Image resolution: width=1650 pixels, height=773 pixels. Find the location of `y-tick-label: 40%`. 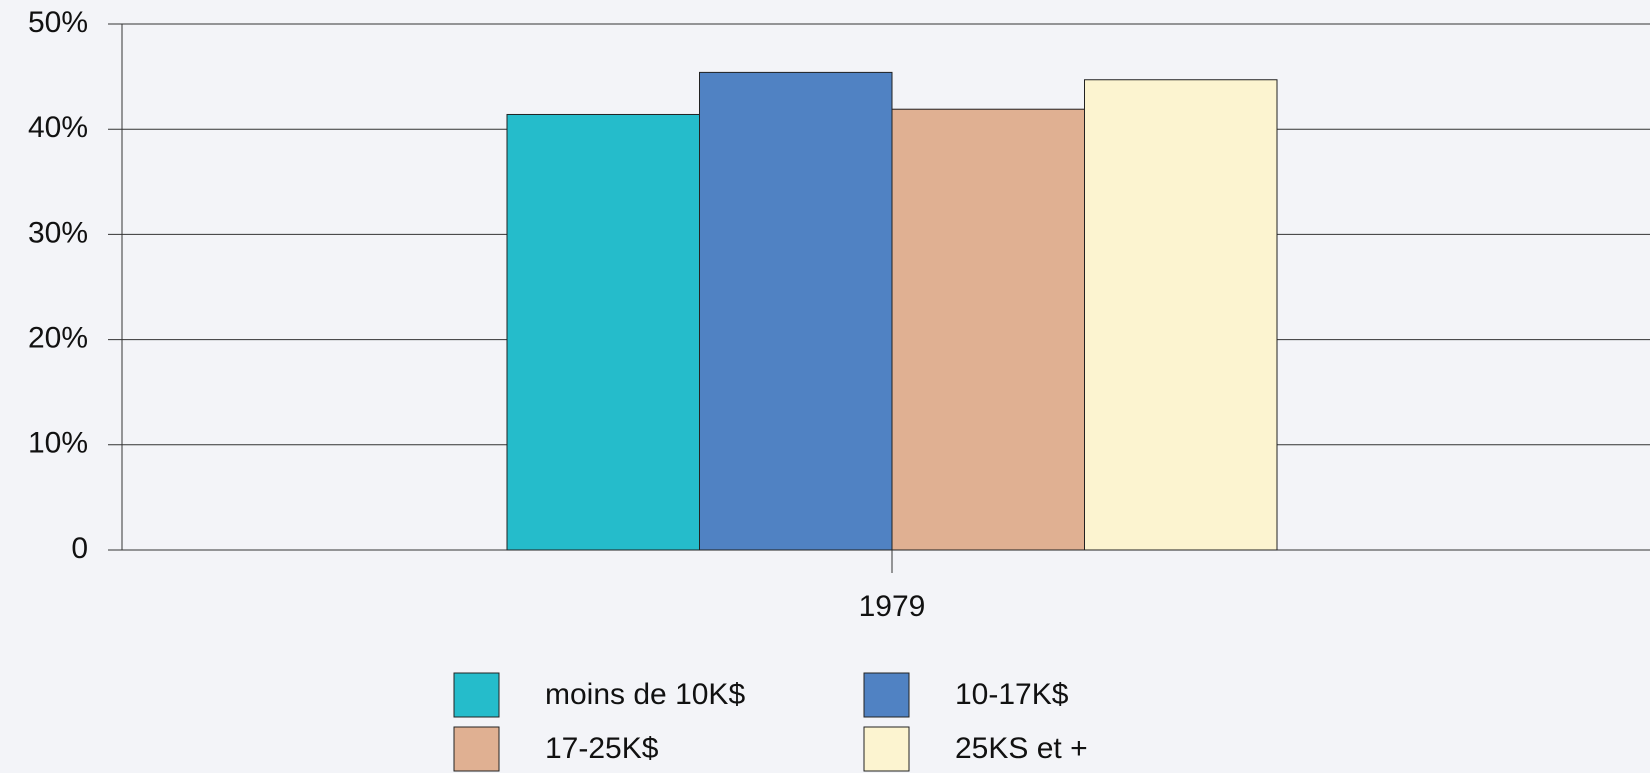

y-tick-label: 40% is located at coordinates (58, 127).